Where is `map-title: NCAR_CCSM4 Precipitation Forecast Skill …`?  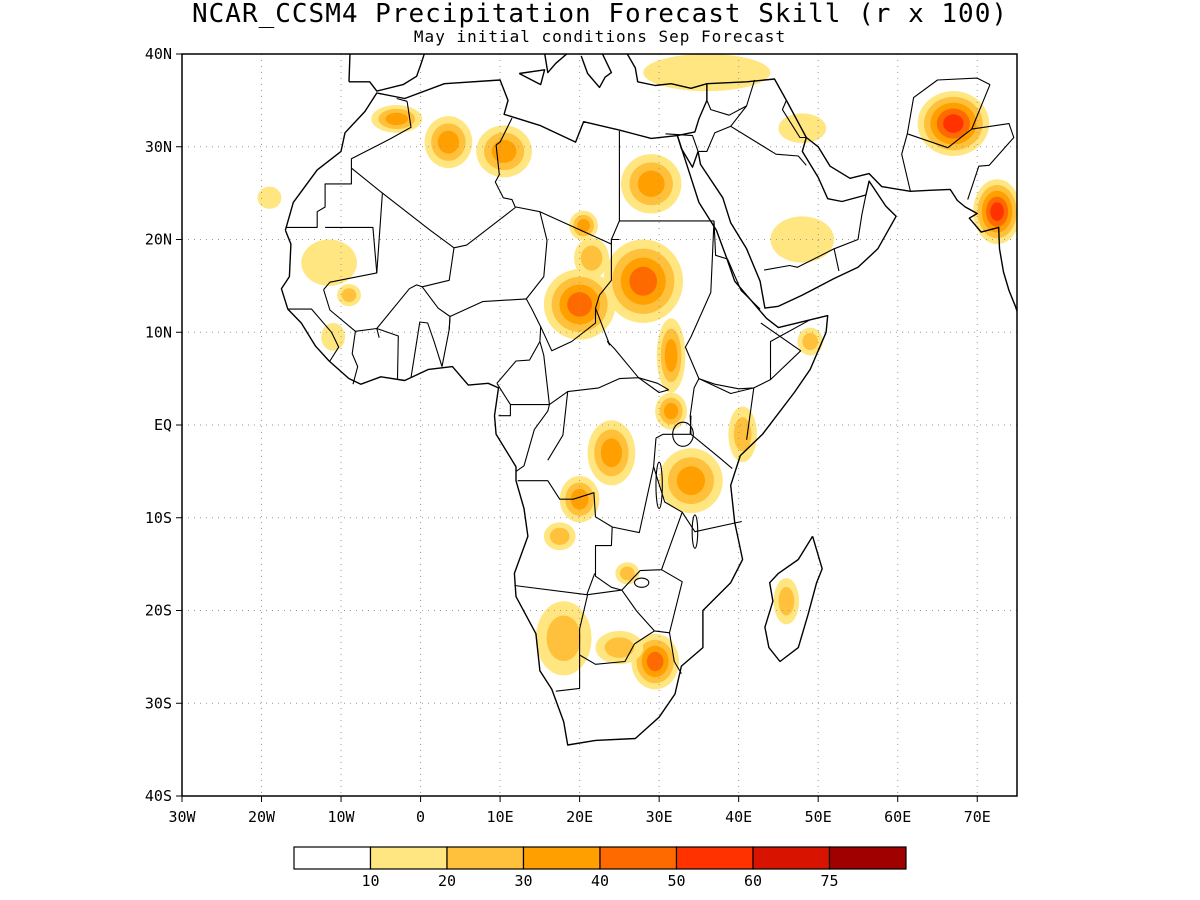 map-title: NCAR_CCSM4 Precipitation Forecast Skill … is located at coordinates (599, 14).